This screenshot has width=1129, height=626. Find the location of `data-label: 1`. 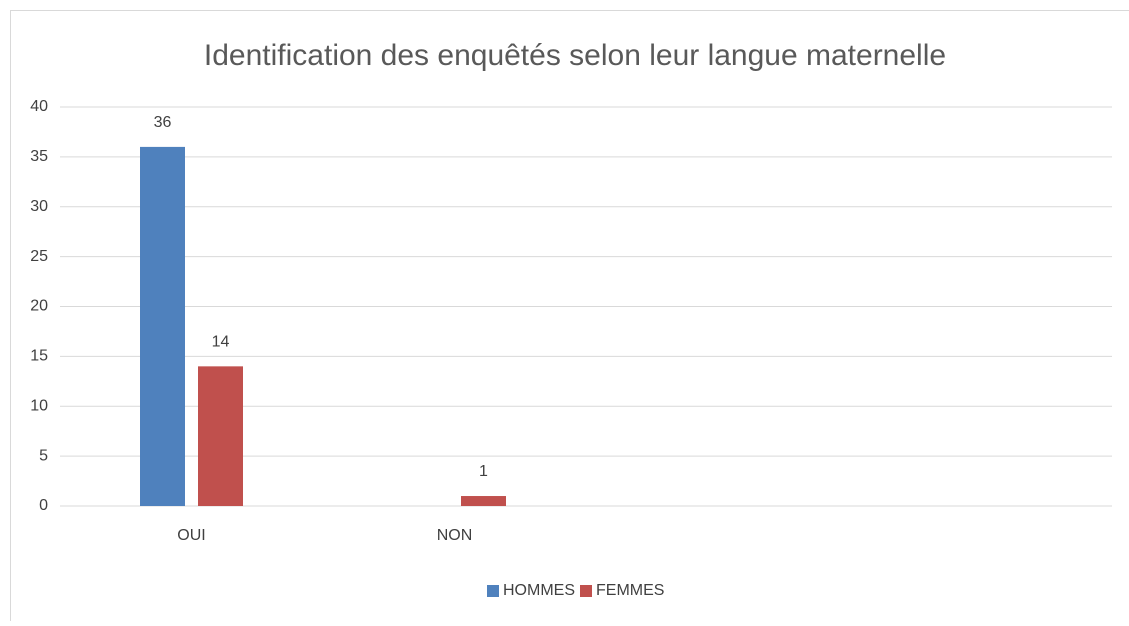

data-label: 1 is located at coordinates (483, 471).